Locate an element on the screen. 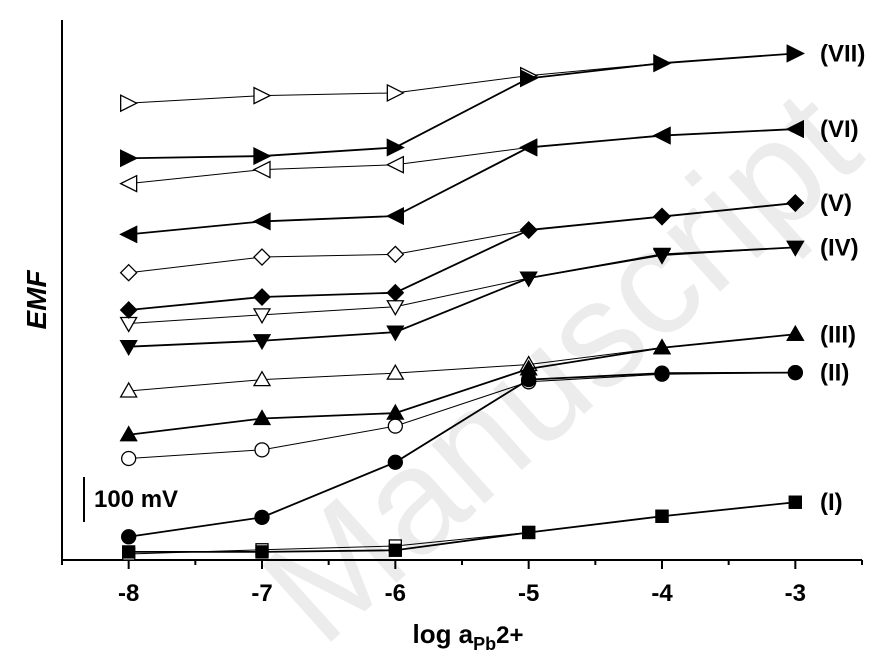  x-axis-label-base: log a is located at coordinates (442, 634).